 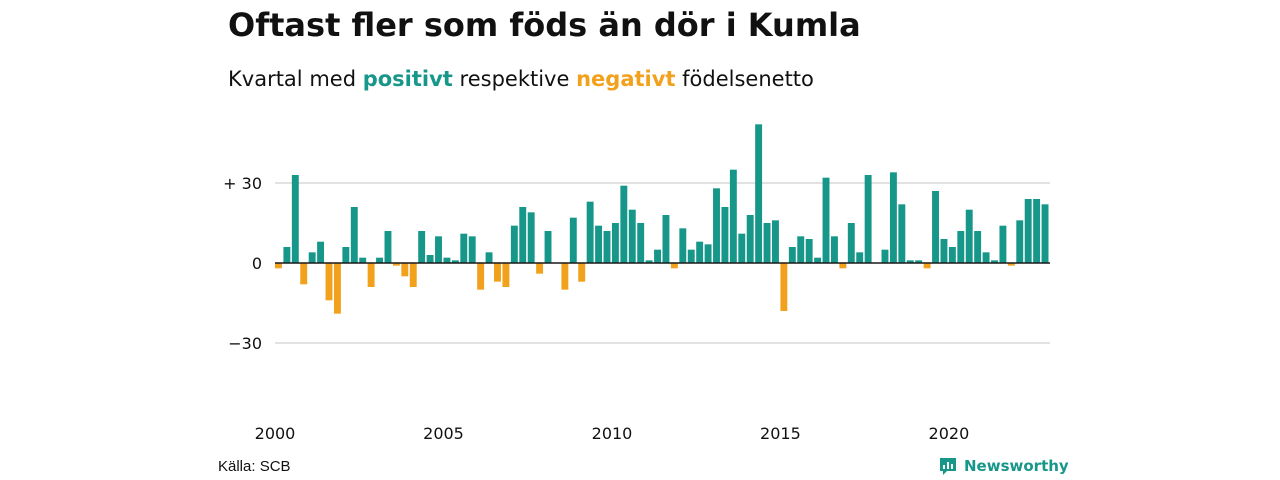 What do you see at coordinates (242, 263) in the screenshot?
I see `y-axis-labels: + 30 0 −30` at bounding box center [242, 263].